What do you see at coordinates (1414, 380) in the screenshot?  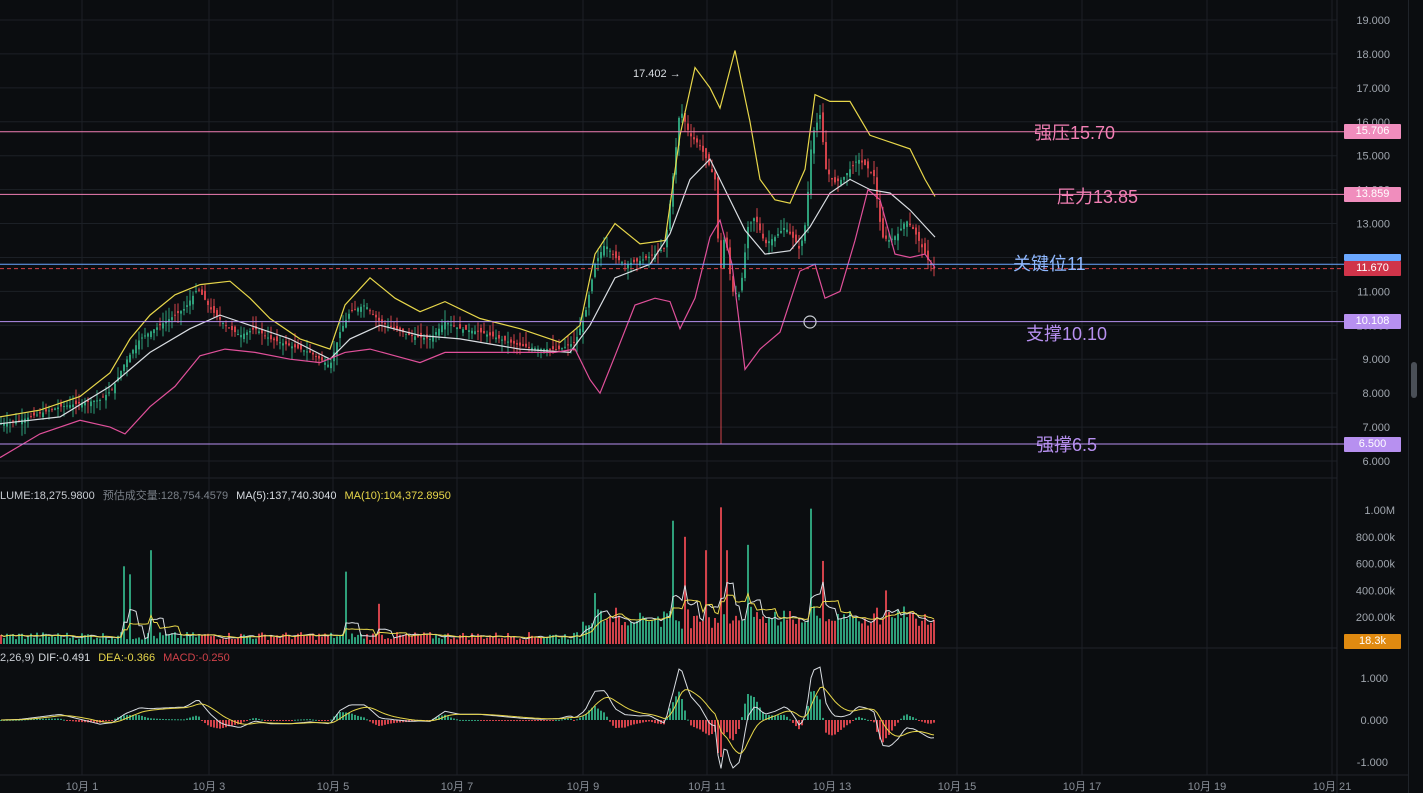 I see `price-scale-scrollbar` at bounding box center [1414, 380].